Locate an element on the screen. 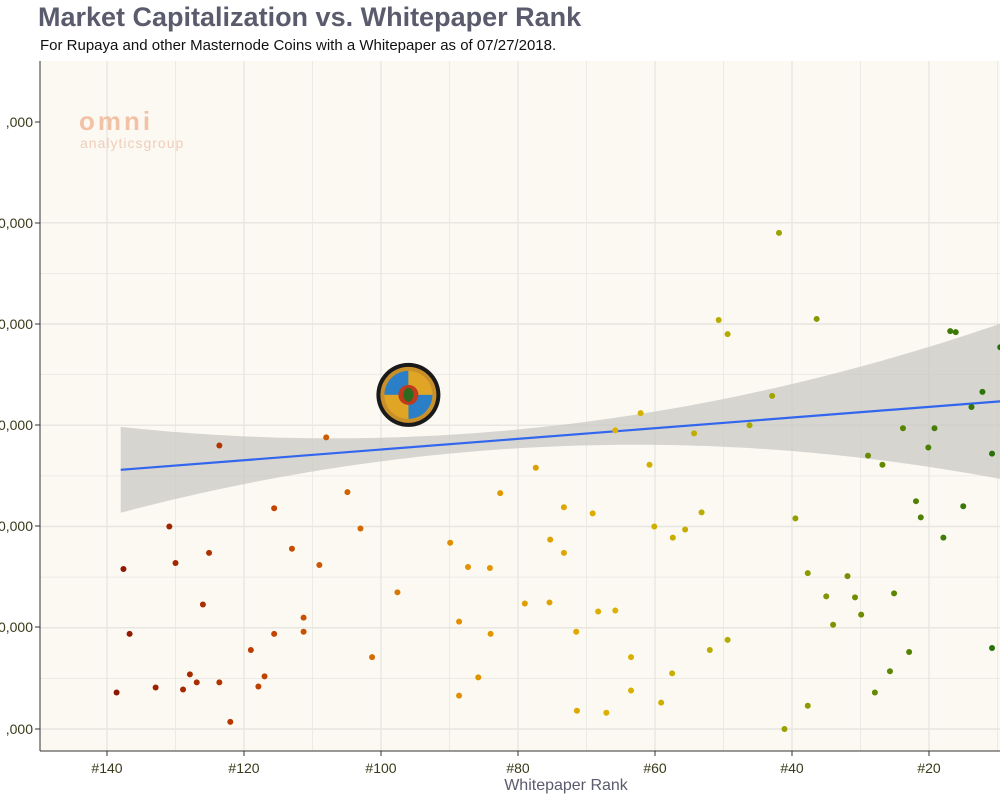  x-axis-ticks: #140 #120 #100 #80 #60 #40 #20 is located at coordinates (516, 763).